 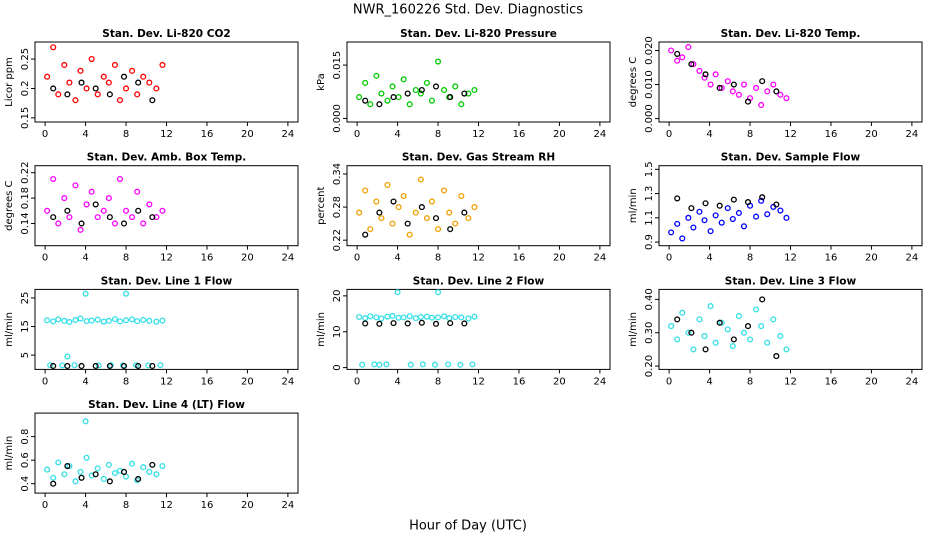 I want to click on x-tick-label: 8, so click(x=750, y=381).